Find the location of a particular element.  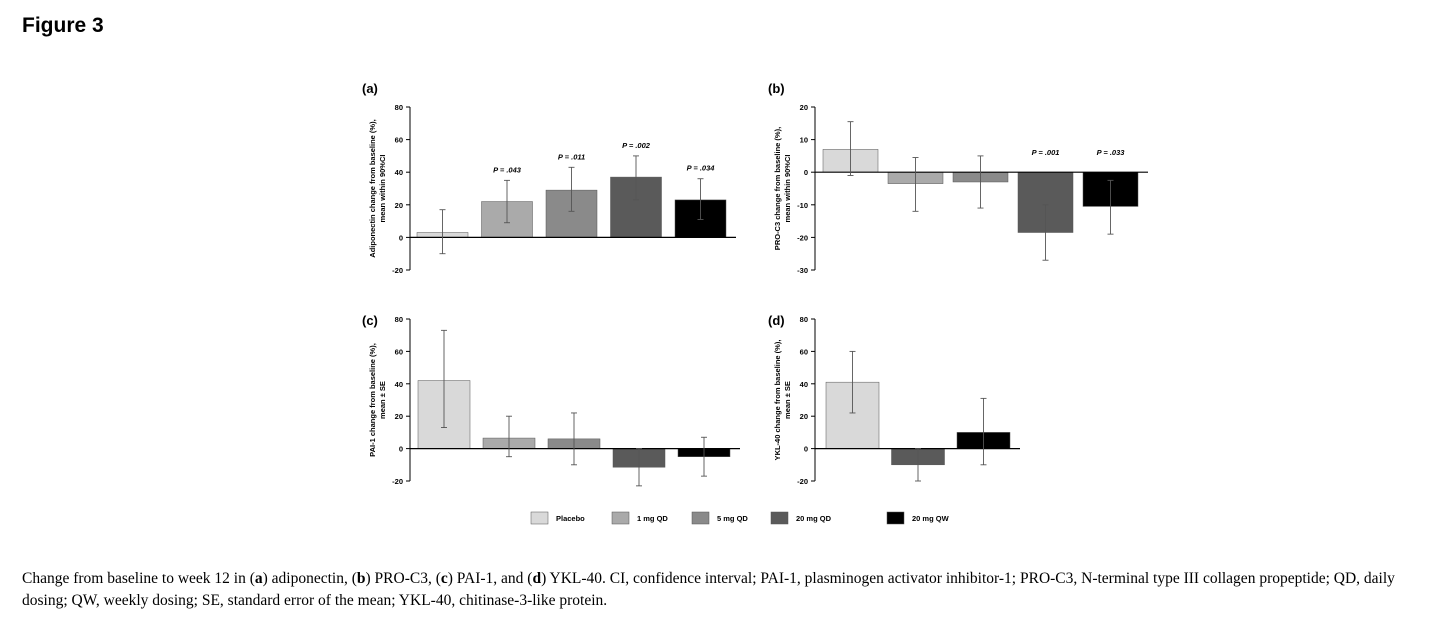

legend-label: 1 mg QD is located at coordinates (652, 518).